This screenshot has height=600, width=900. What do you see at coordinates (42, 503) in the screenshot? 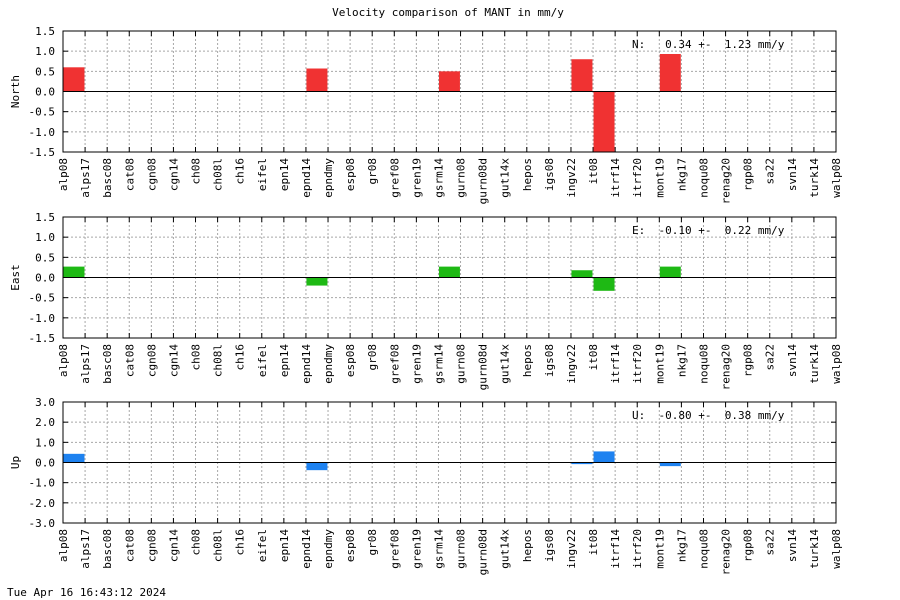
I see `y-tick-label: -2.0` at bounding box center [42, 503].